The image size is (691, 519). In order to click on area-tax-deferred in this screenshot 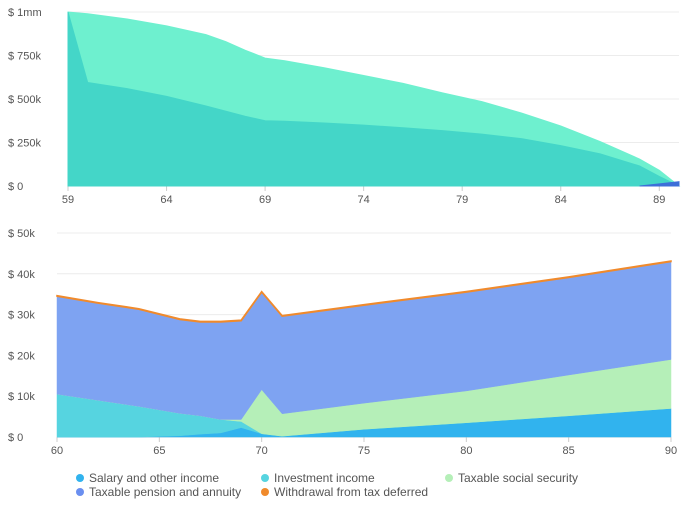, I will do `click(364, 291)`.